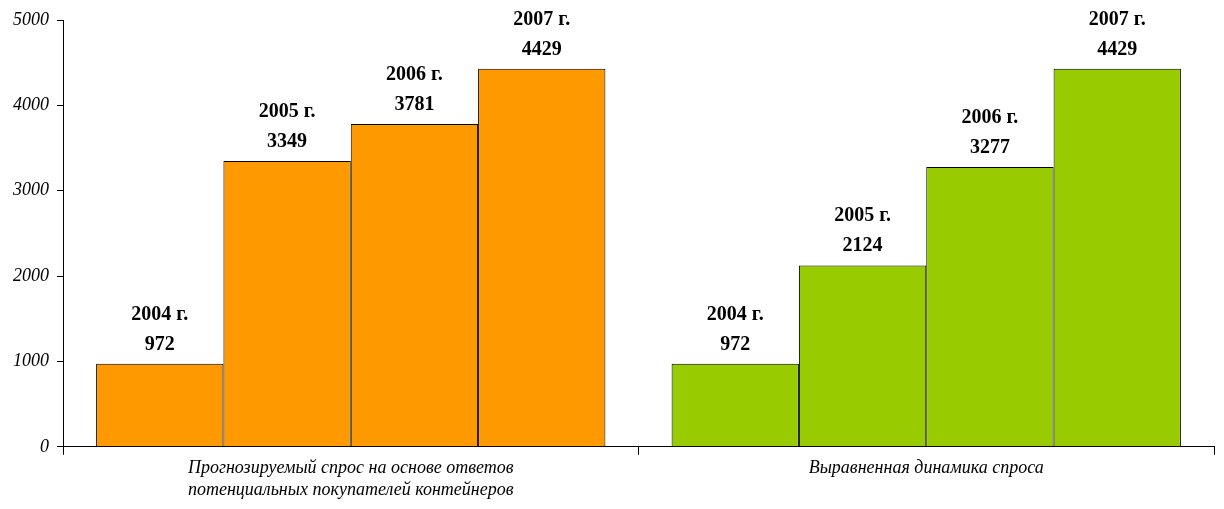 This screenshot has height=509, width=1224. I want to click on y-tick-label: 5000, so click(31, 18).